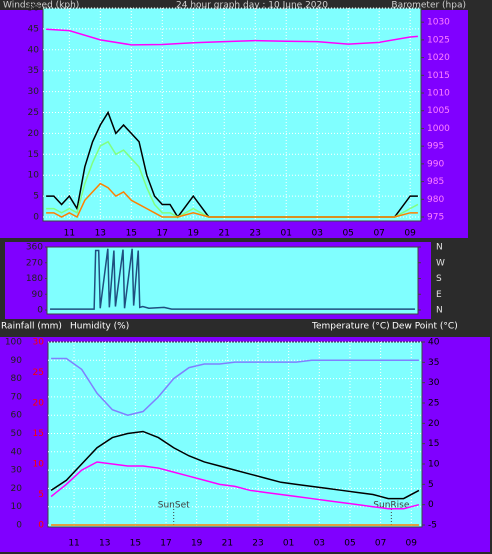 The image size is (492, 554). What do you see at coordinates (435, 200) in the screenshot?
I see `y2-tick-label: 980` at bounding box center [435, 200].